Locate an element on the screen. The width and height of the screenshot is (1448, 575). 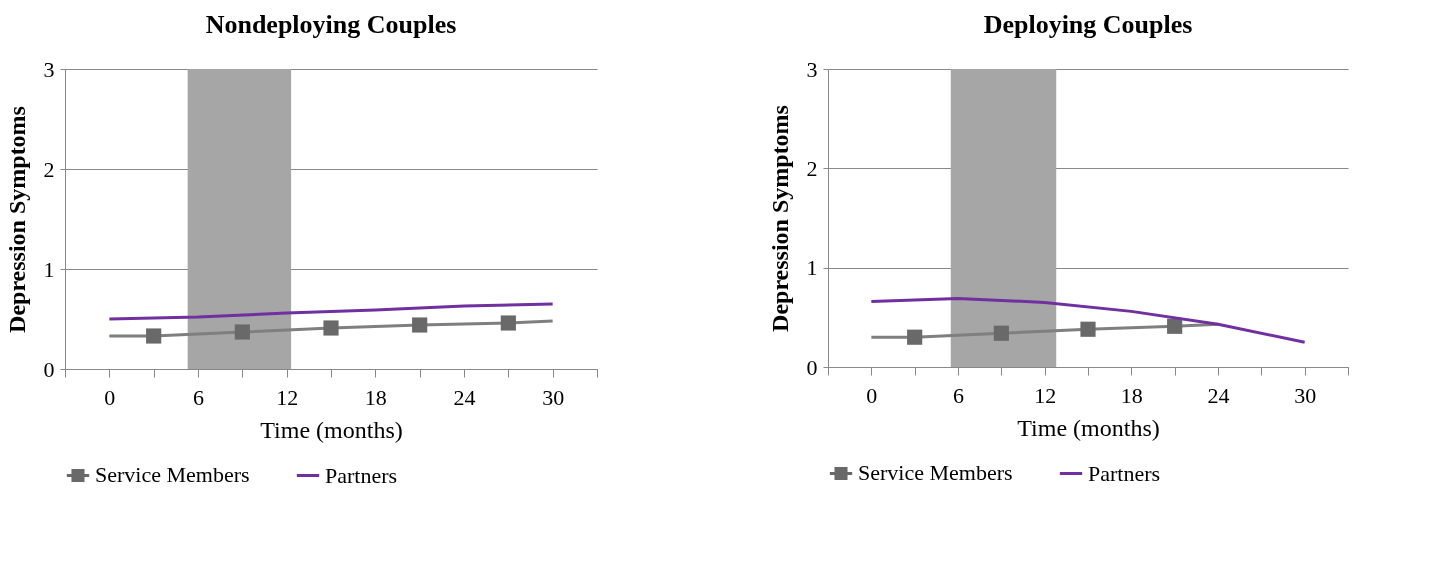
chart-title: Nondeploying Couples is located at coordinates (331, 24).